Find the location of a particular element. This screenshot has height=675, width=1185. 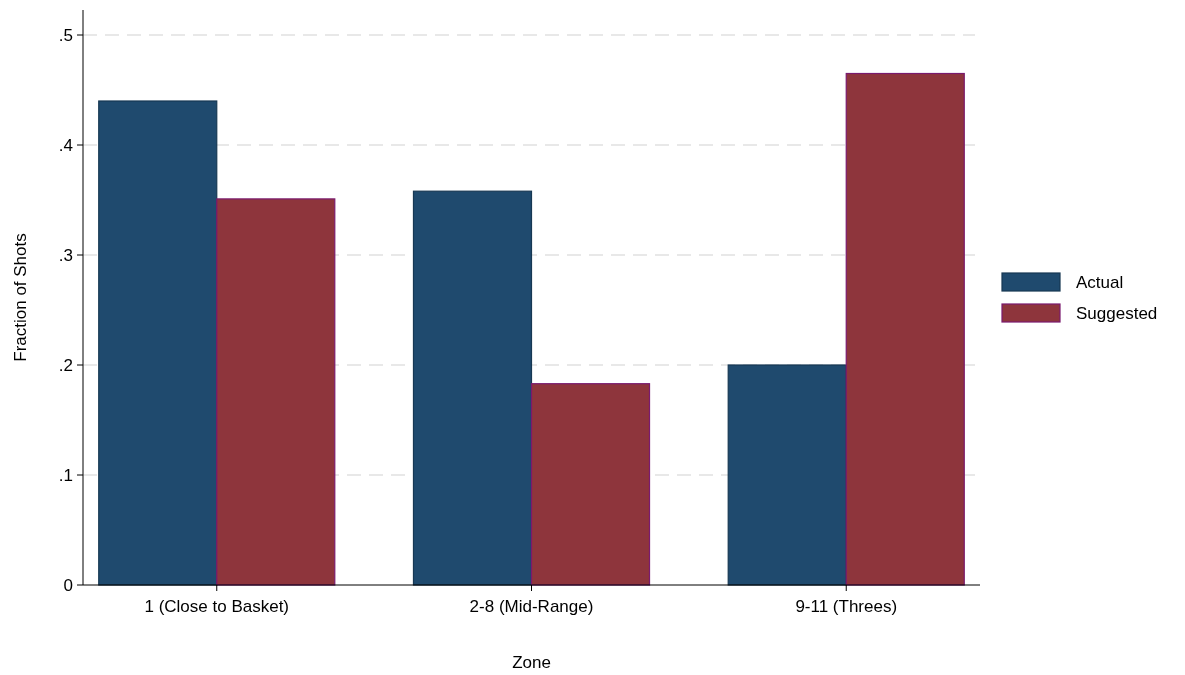

x-tick-label: 9-11 (Threes) is located at coordinates (846, 606).